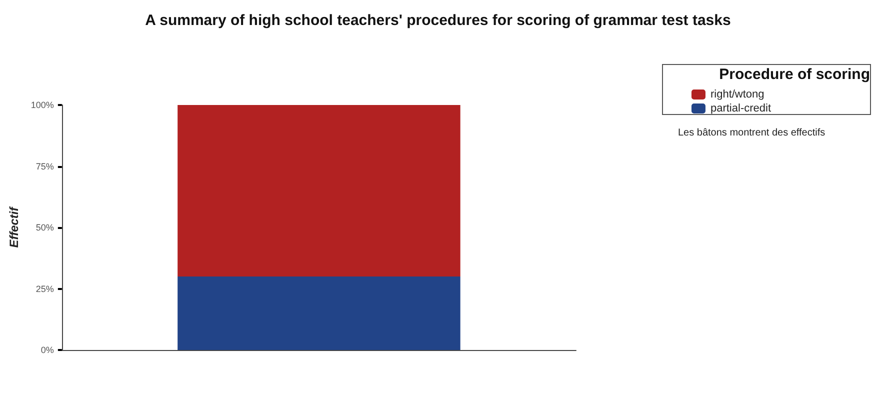 The image size is (876, 400). What do you see at coordinates (45, 289) in the screenshot?
I see `y-tick-label: 25%` at bounding box center [45, 289].